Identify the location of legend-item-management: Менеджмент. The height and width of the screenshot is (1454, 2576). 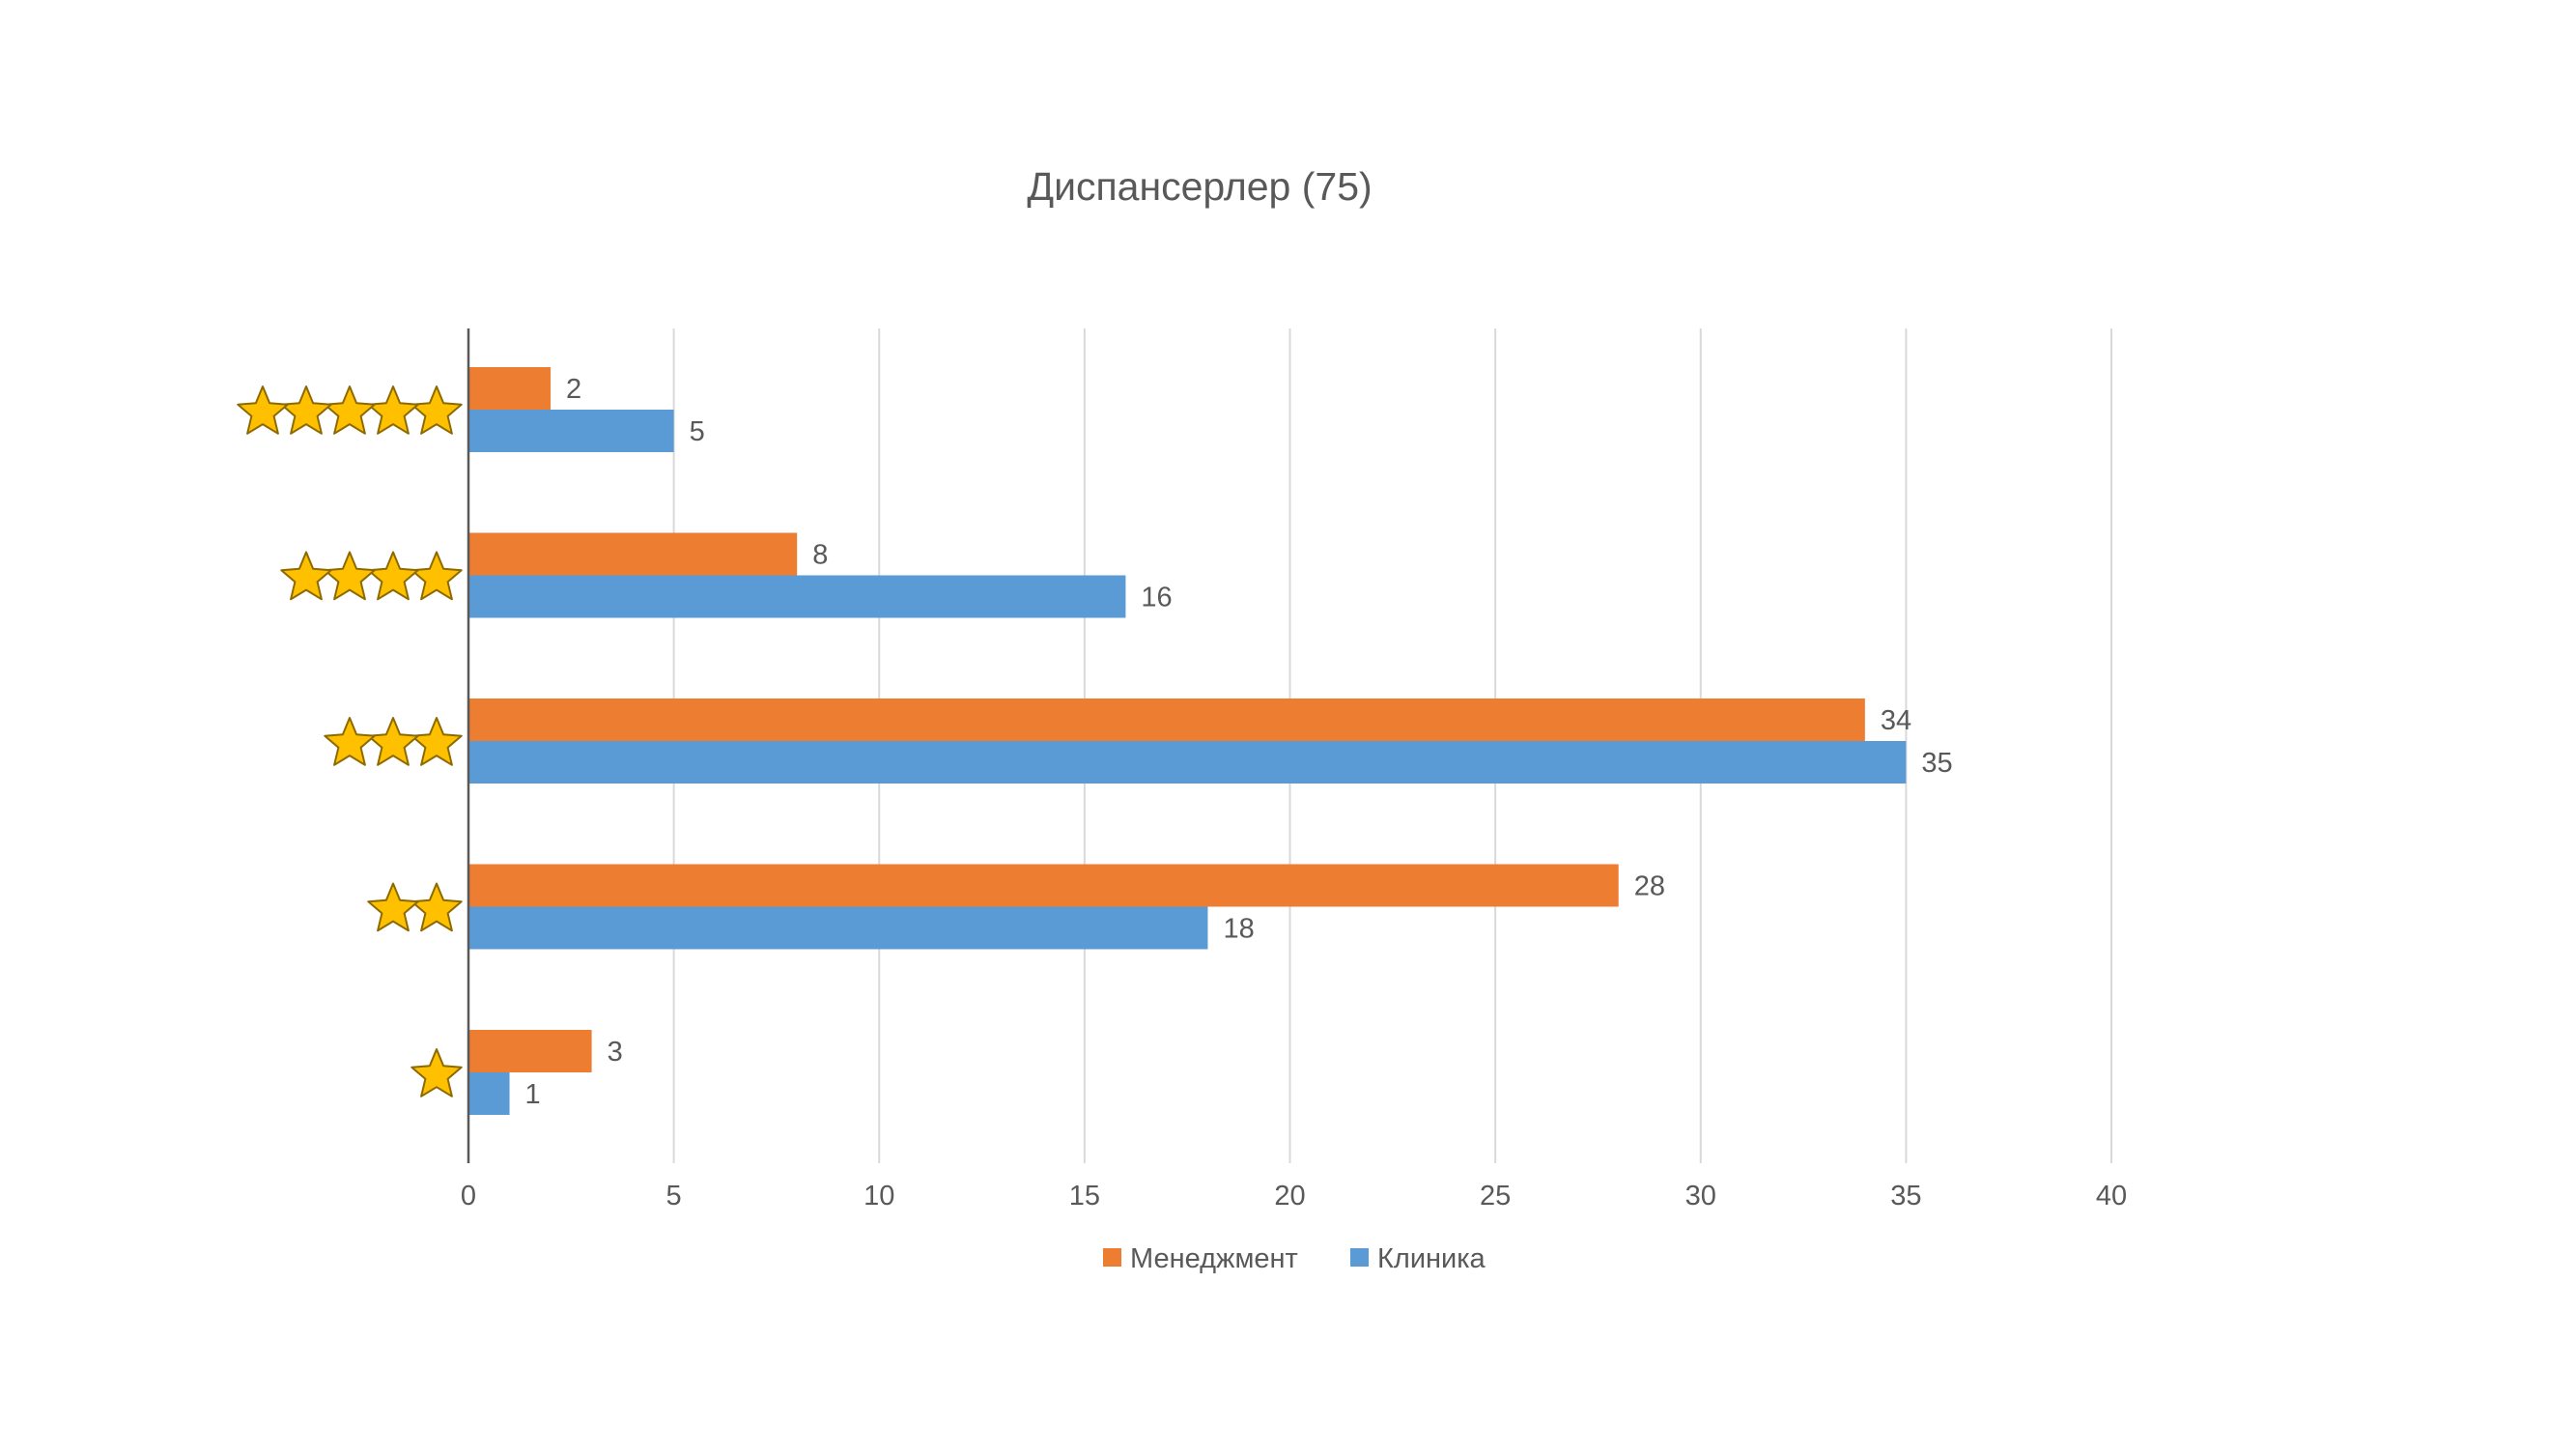
(1200, 1258).